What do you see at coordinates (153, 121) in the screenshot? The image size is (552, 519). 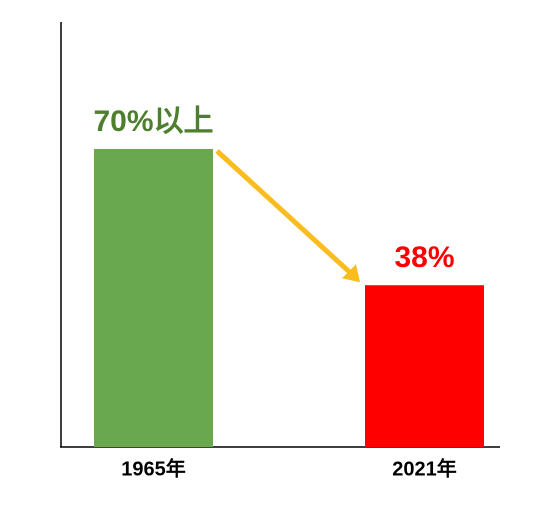 I see `data-label: 70%以上` at bounding box center [153, 121].